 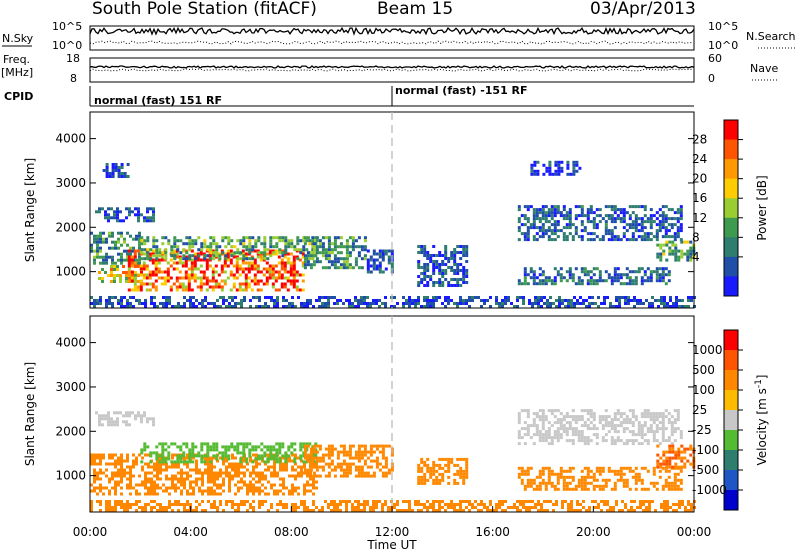 What do you see at coordinates (190, 532) in the screenshot?
I see `xtick-label: 04:00` at bounding box center [190, 532].